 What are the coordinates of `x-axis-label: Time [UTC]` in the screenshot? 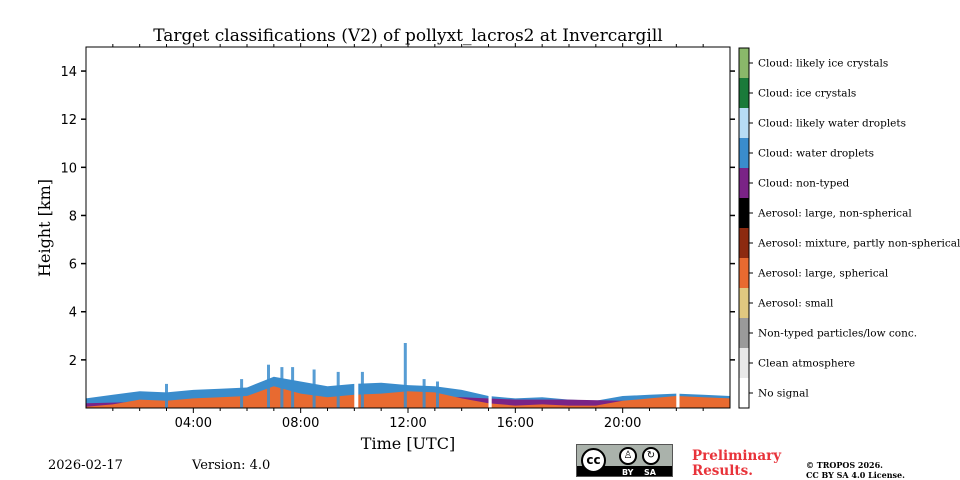 It's located at (408, 443).